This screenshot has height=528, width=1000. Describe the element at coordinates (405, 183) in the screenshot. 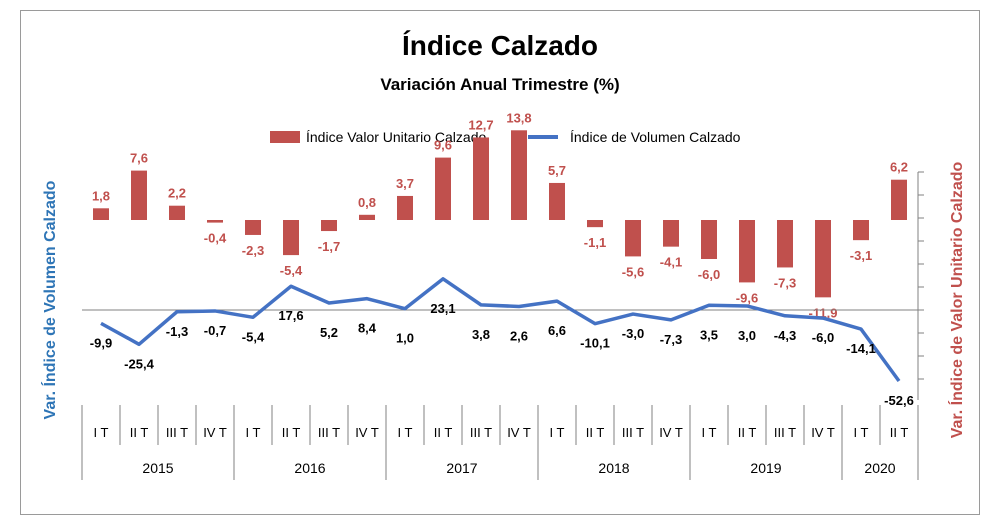

I see `bar-data-label: 3,7` at that location.